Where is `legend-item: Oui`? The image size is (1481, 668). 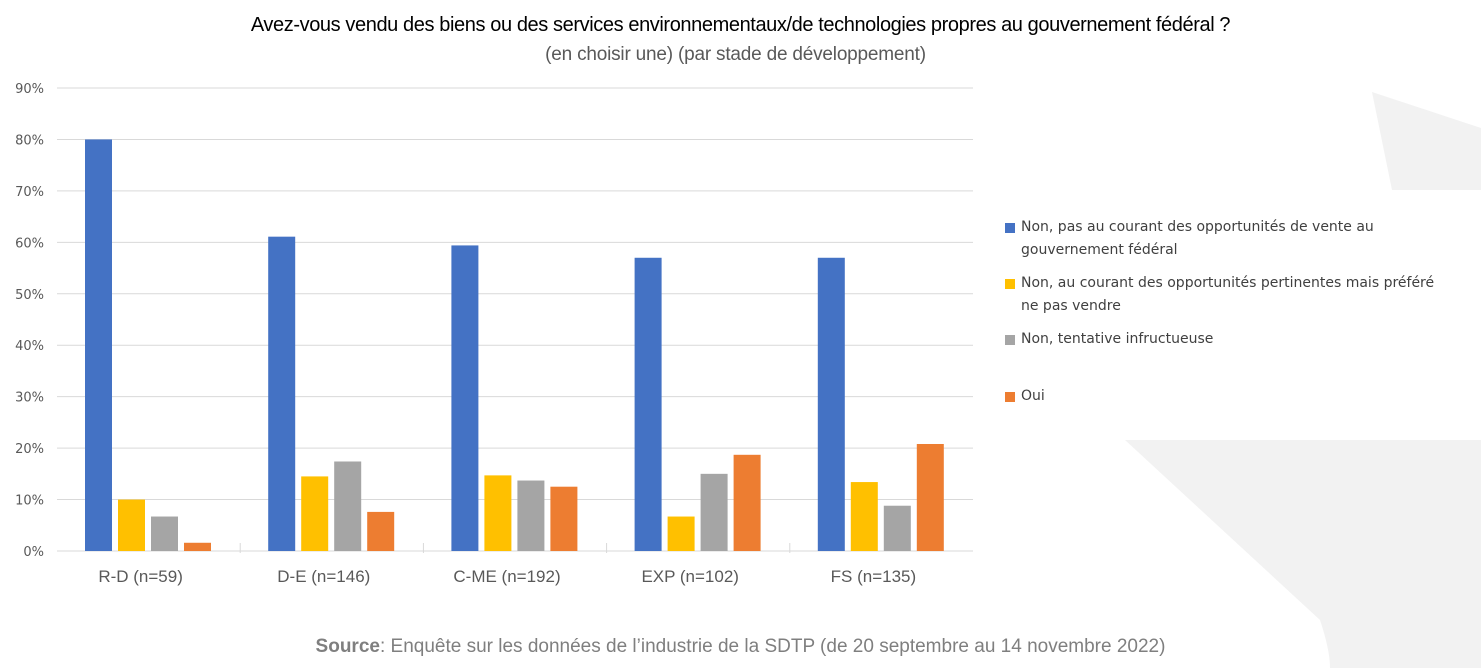 legend-item: Oui is located at coordinates (1242, 396).